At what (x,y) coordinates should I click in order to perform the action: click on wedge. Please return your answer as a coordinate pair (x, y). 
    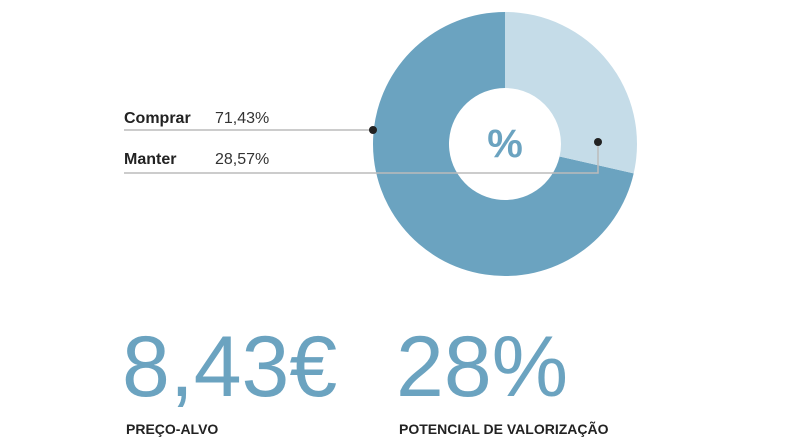
    Looking at the image, I should click on (571, 93).